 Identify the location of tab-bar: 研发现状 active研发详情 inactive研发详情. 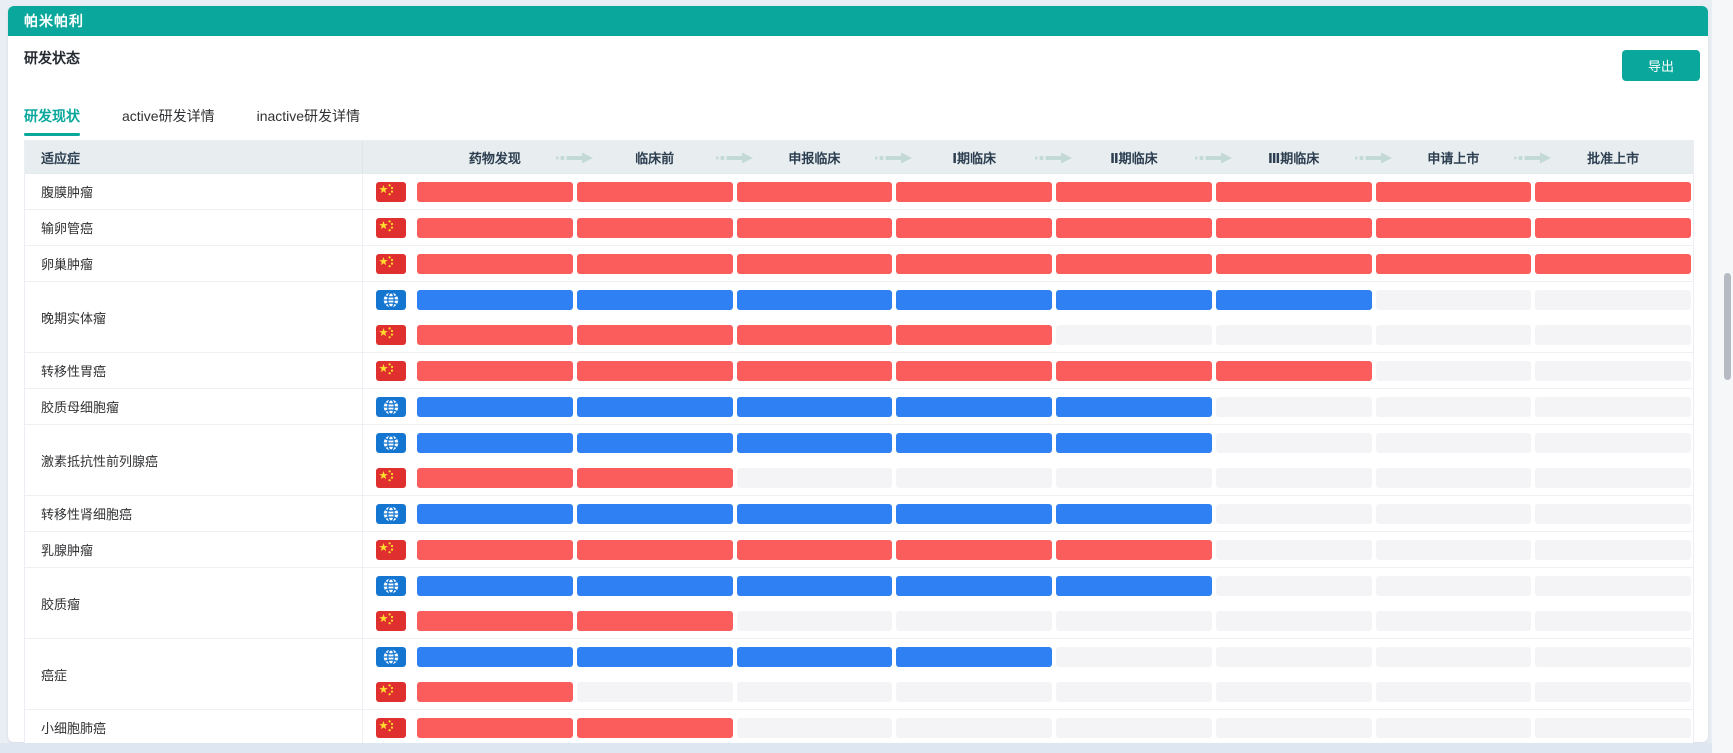
(192, 121).